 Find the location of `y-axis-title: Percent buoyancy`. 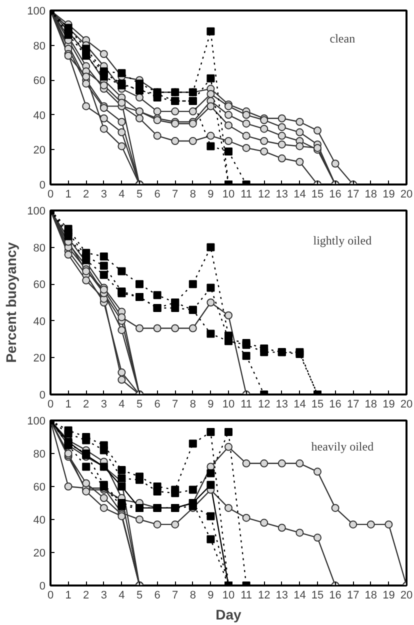

y-axis-title: Percent buoyancy is located at coordinates (11, 302).